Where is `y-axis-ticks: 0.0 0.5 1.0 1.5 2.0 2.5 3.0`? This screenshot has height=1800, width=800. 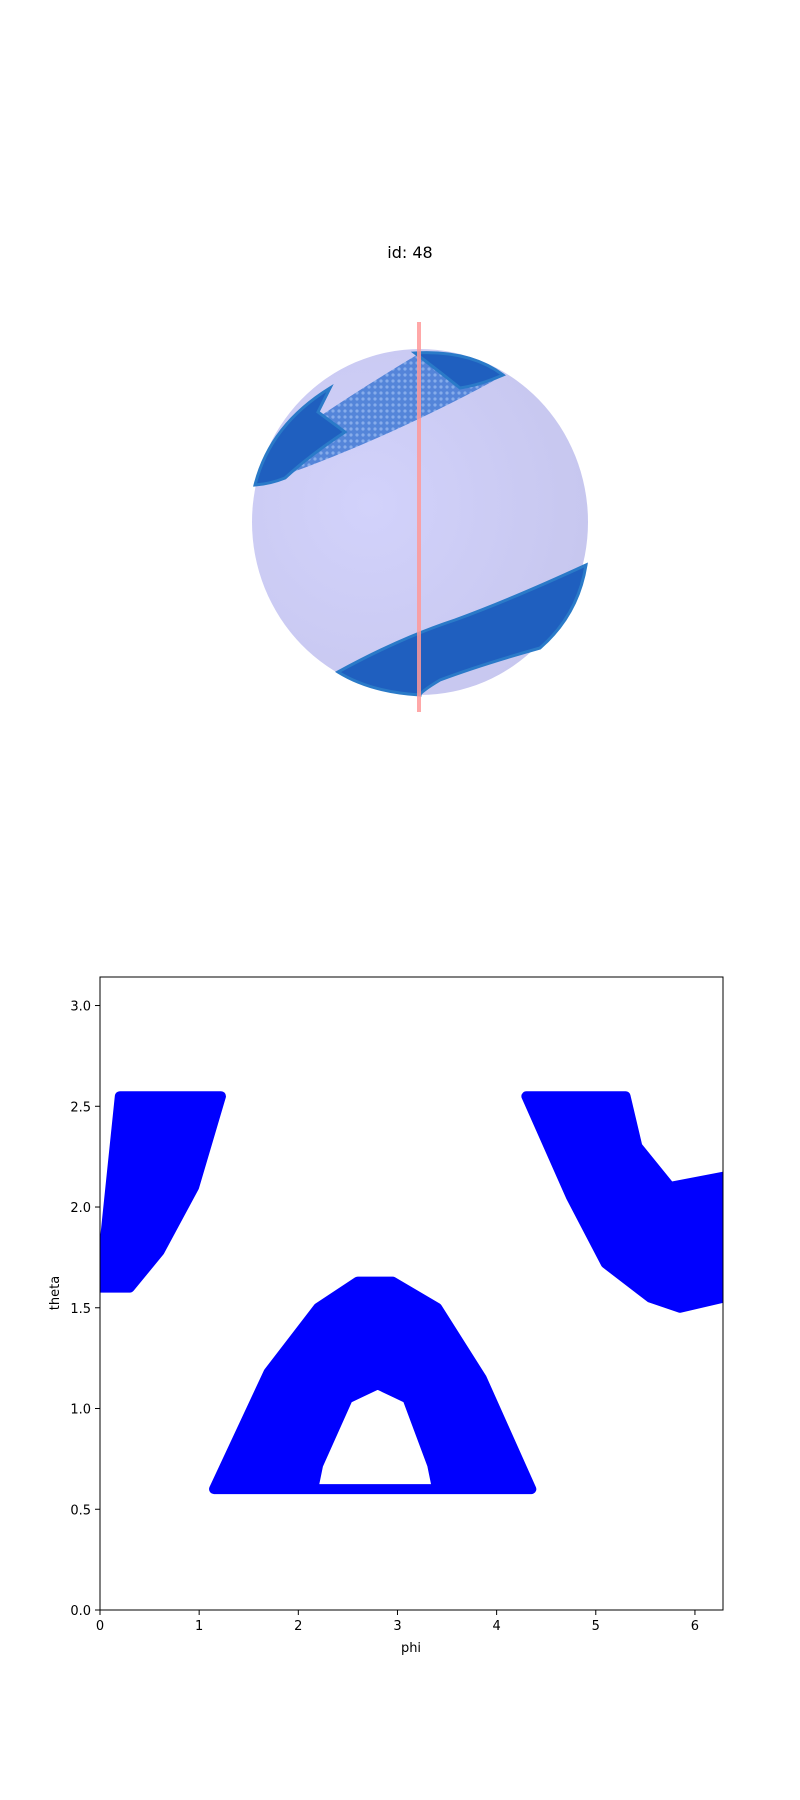
y-axis-ticks: 0.0 0.5 1.0 1.5 2.0 2.5 3.0 is located at coordinates (85, 1309).